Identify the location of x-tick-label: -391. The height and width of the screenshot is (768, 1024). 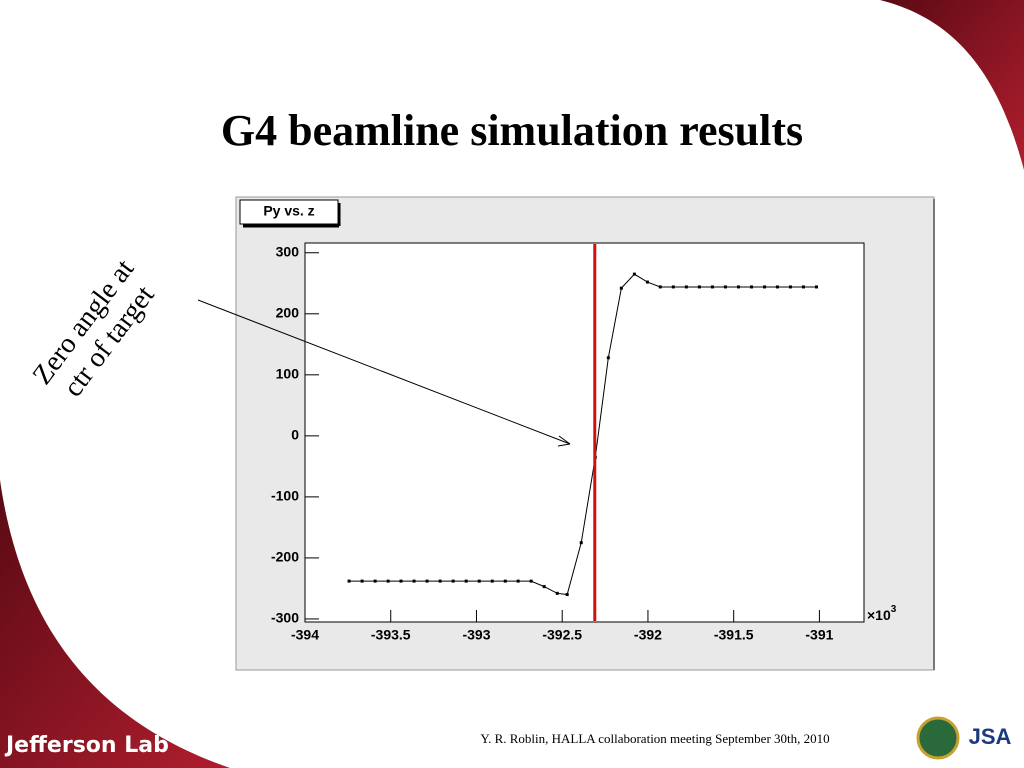
(819, 635).